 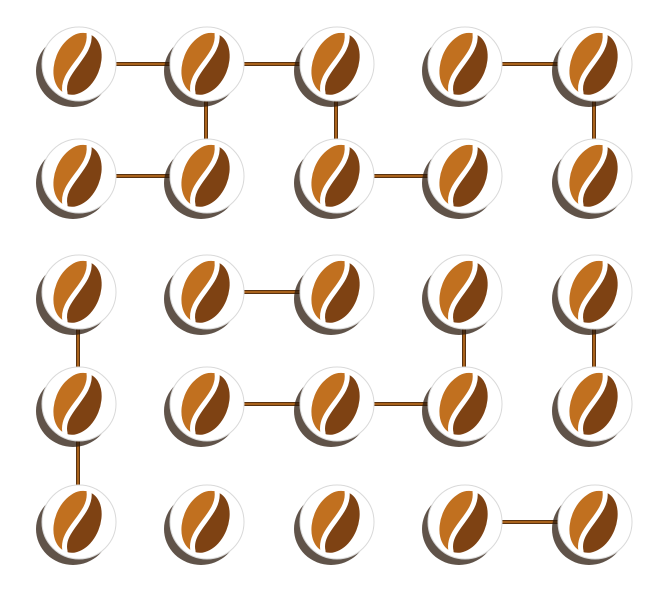 I want to click on bean-tile-r1c4, so click(x=593, y=177).